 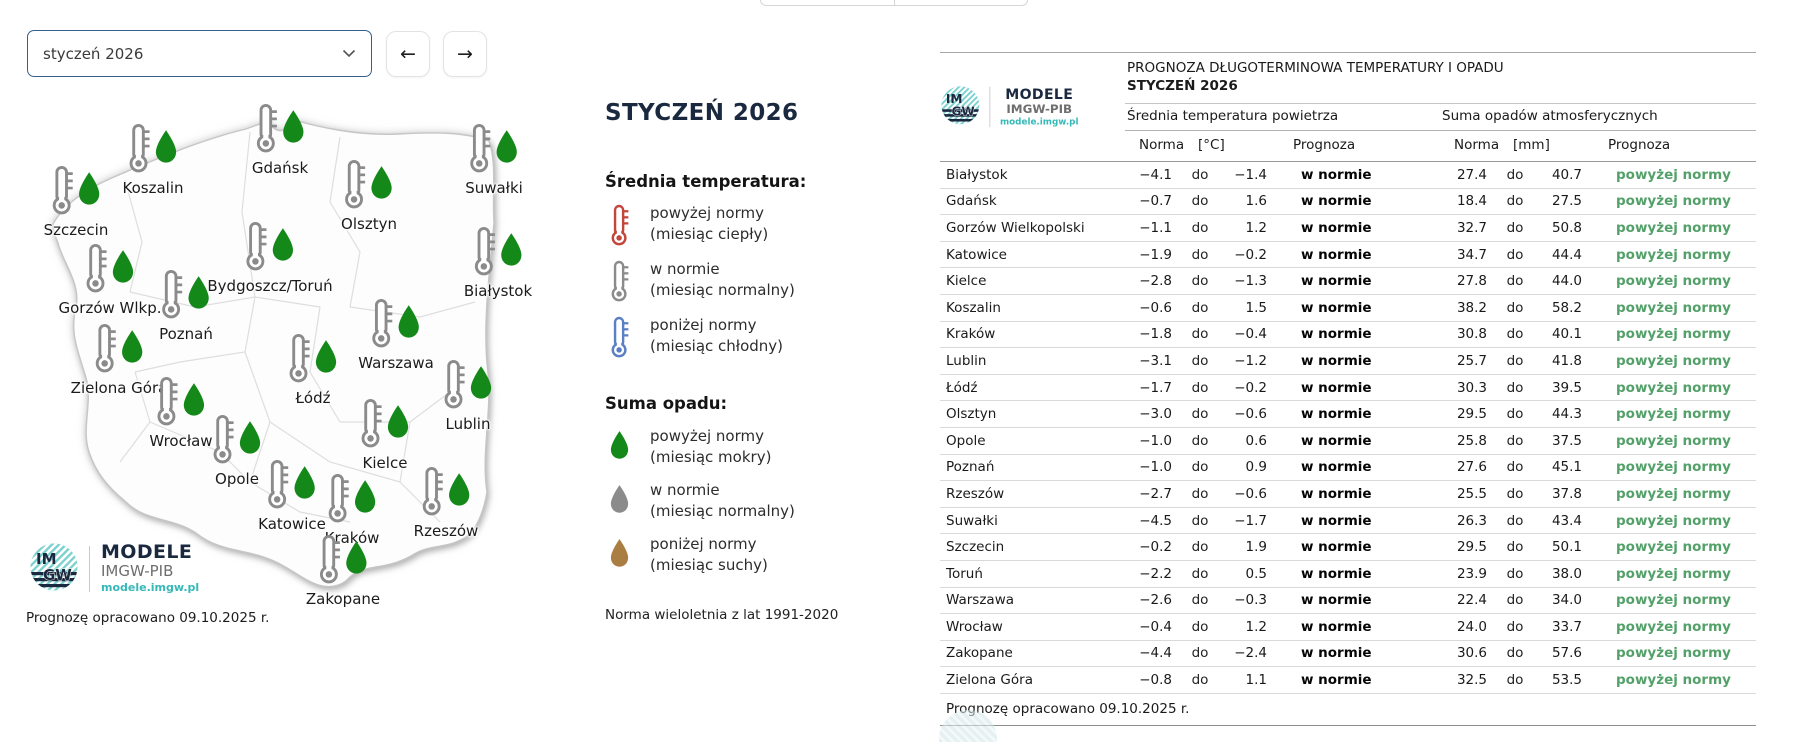 What do you see at coordinates (1562, 202) in the screenshot?
I see `precip-max-cell: 27.5` at bounding box center [1562, 202].